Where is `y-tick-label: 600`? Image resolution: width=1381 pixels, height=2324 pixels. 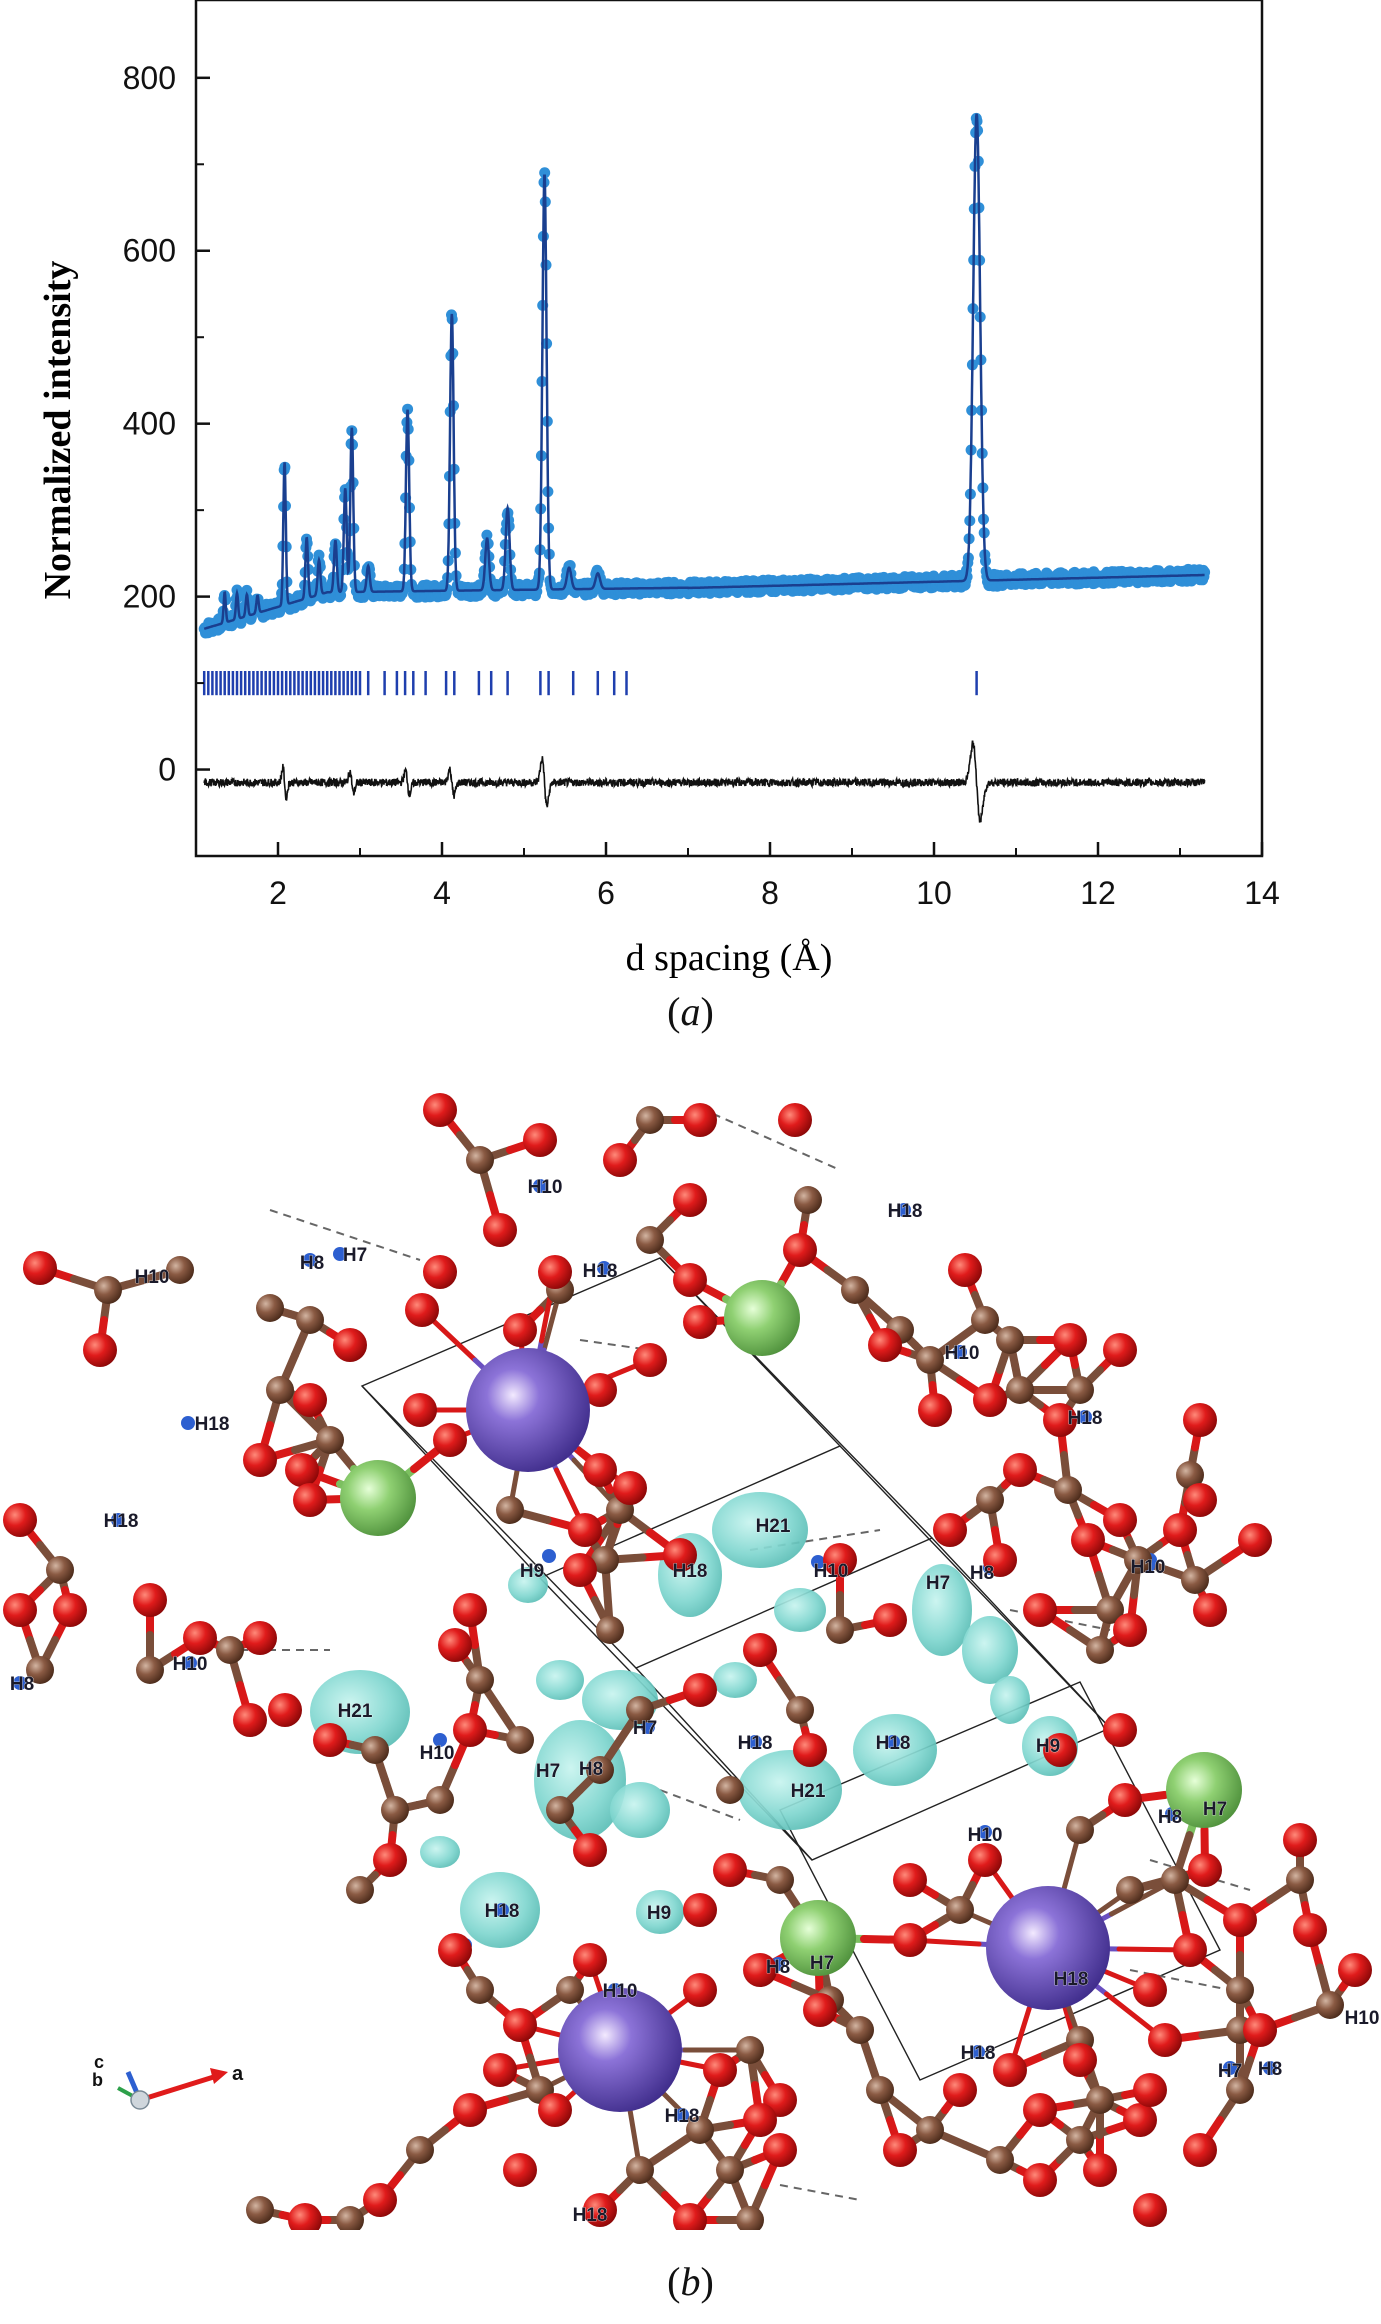
y-tick-label: 600 is located at coordinates (149, 251).